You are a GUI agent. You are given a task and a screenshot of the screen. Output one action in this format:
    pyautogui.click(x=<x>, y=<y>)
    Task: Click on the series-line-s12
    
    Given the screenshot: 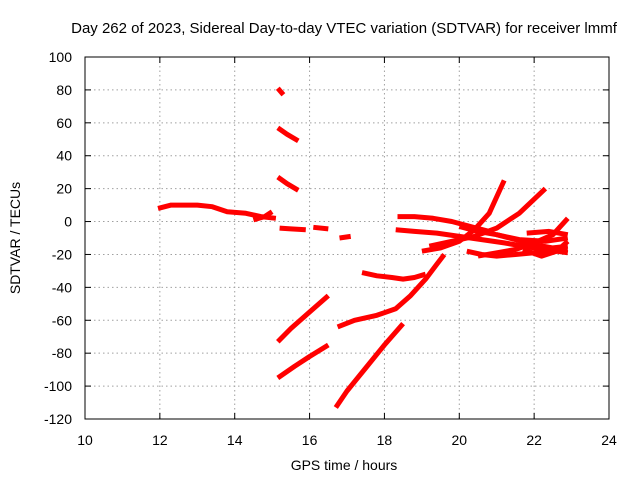 What is the action you would take?
    pyautogui.click(x=391, y=291)
    